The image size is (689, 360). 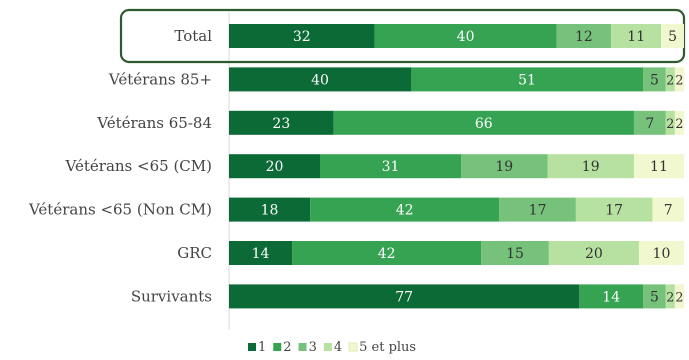 I want to click on value-label-total-series-3: 12, so click(x=584, y=37).